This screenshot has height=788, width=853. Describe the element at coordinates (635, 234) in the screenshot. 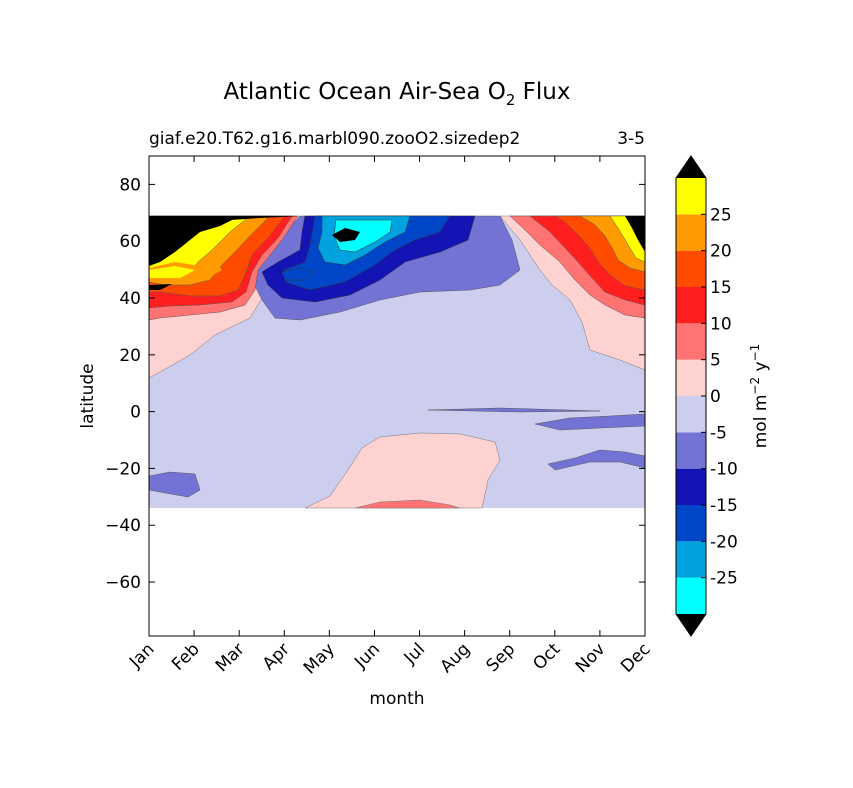

I see `contour-fill-above-30-east` at that location.